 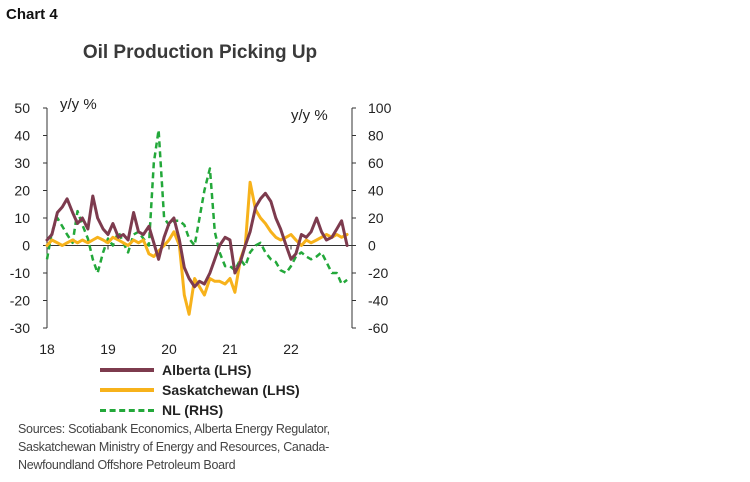 What do you see at coordinates (193, 410) in the screenshot?
I see `legend-label-nl: NL (RHS)` at bounding box center [193, 410].